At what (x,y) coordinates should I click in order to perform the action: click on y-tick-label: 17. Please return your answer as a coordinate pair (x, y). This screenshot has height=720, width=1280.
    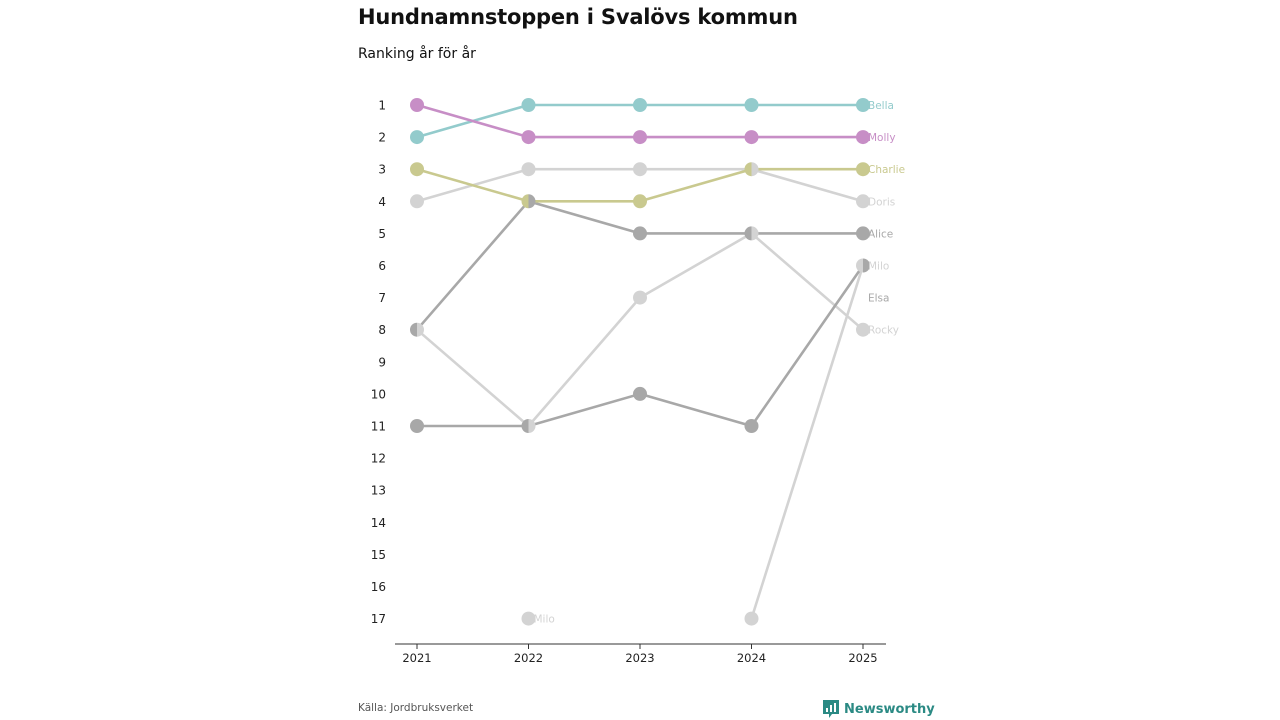
    Looking at the image, I should click on (378, 619).